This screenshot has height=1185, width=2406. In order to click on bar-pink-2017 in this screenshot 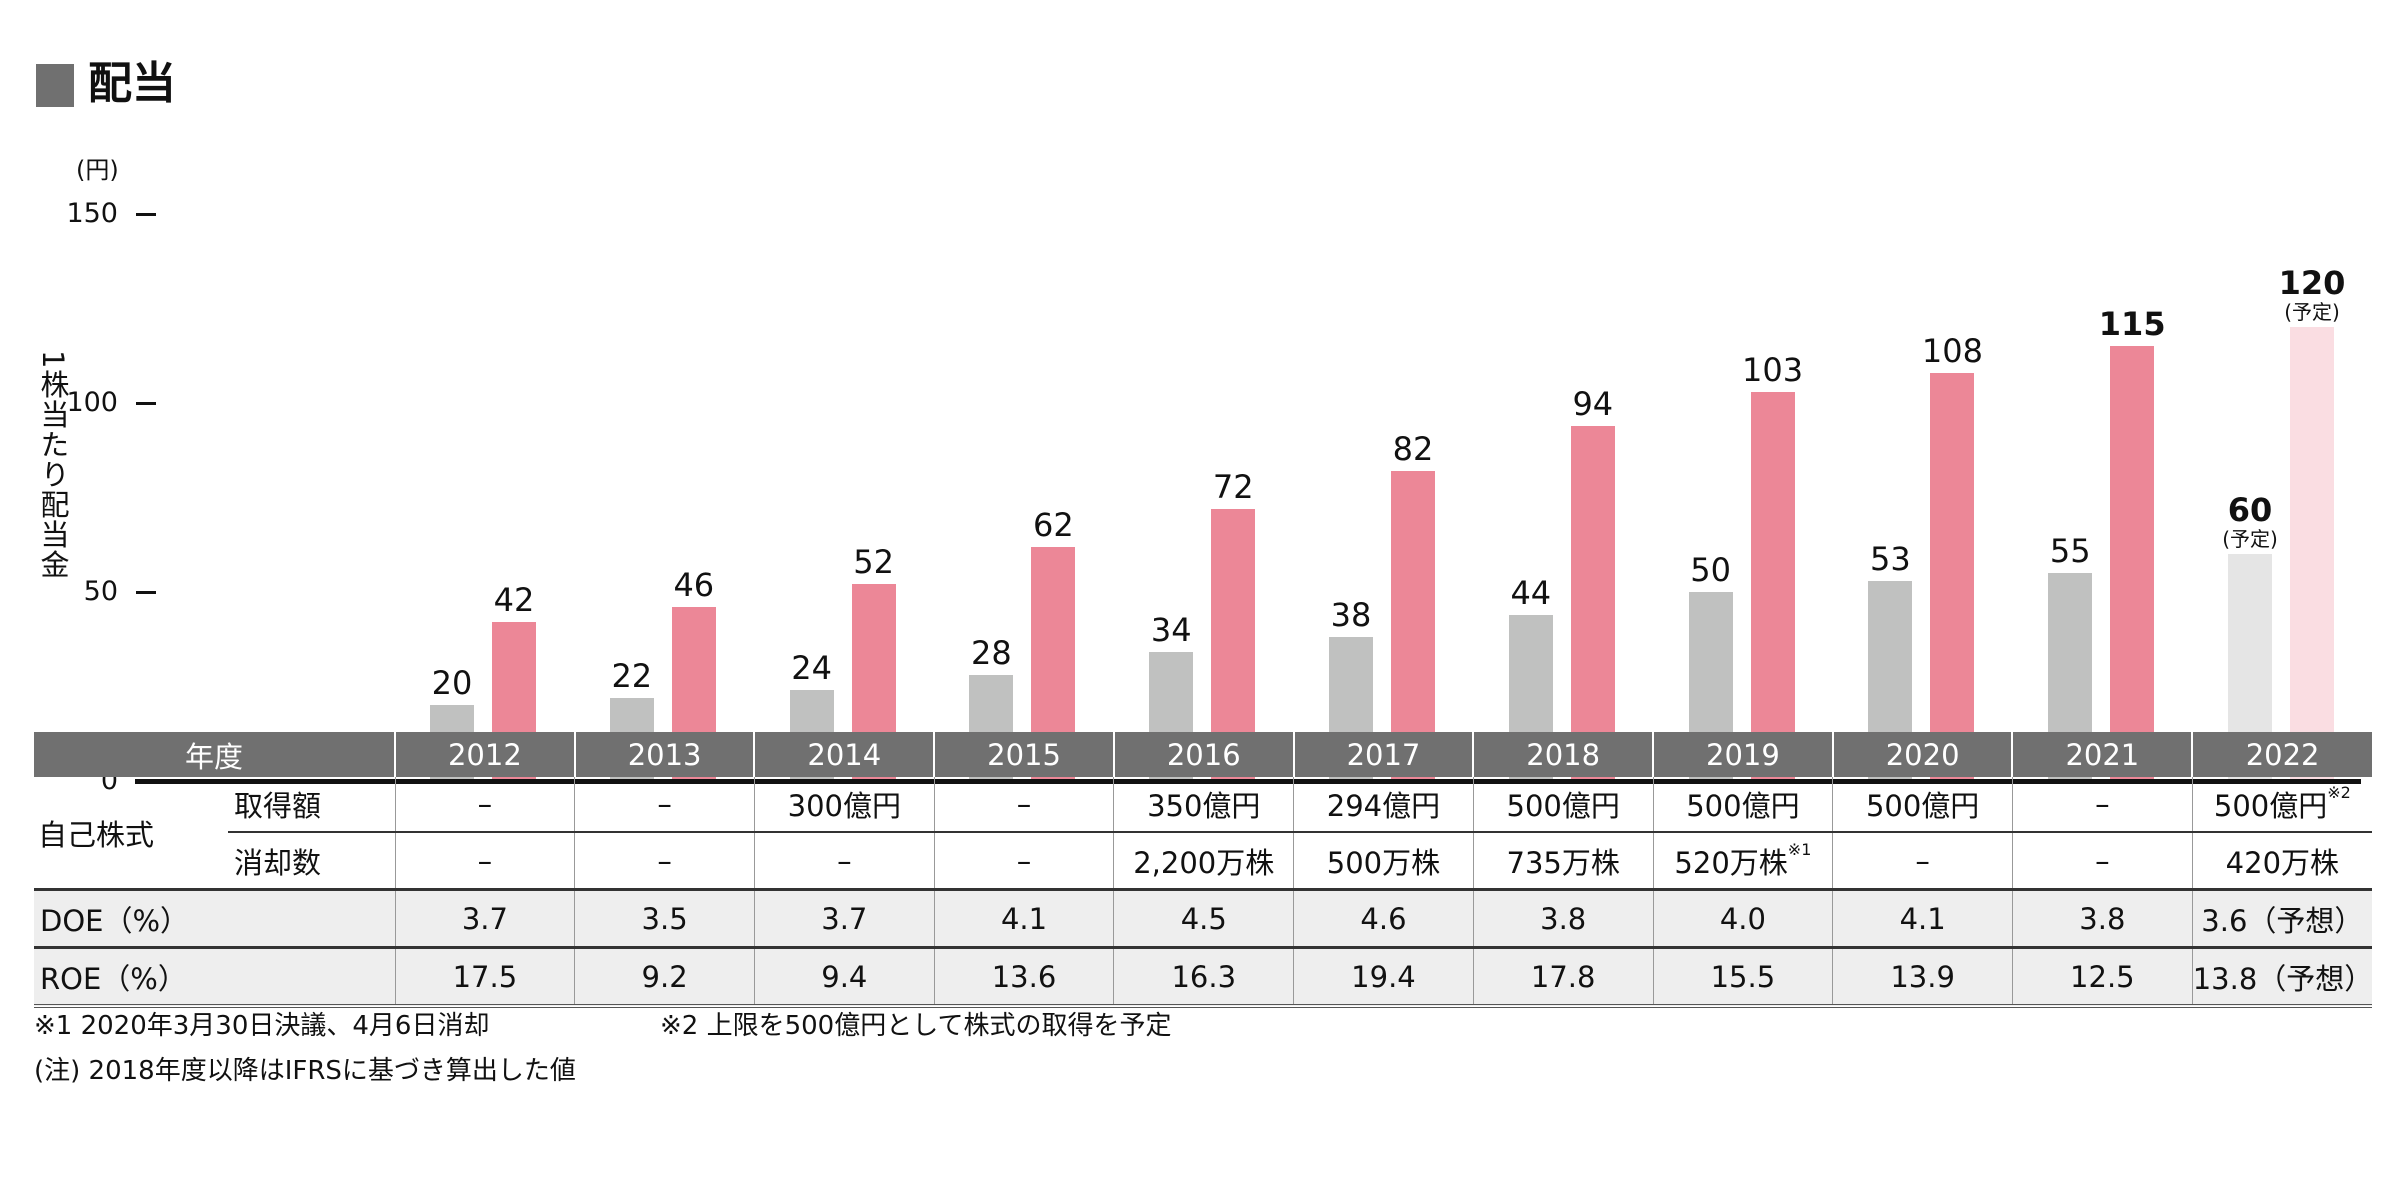, I will do `click(1413, 626)`.